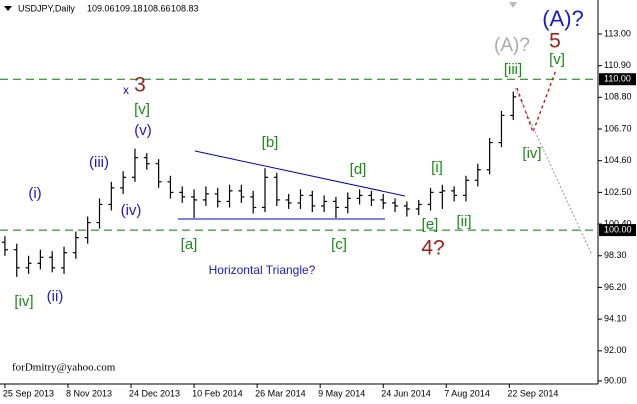  I want to click on wave-label: [ii], so click(464, 221).